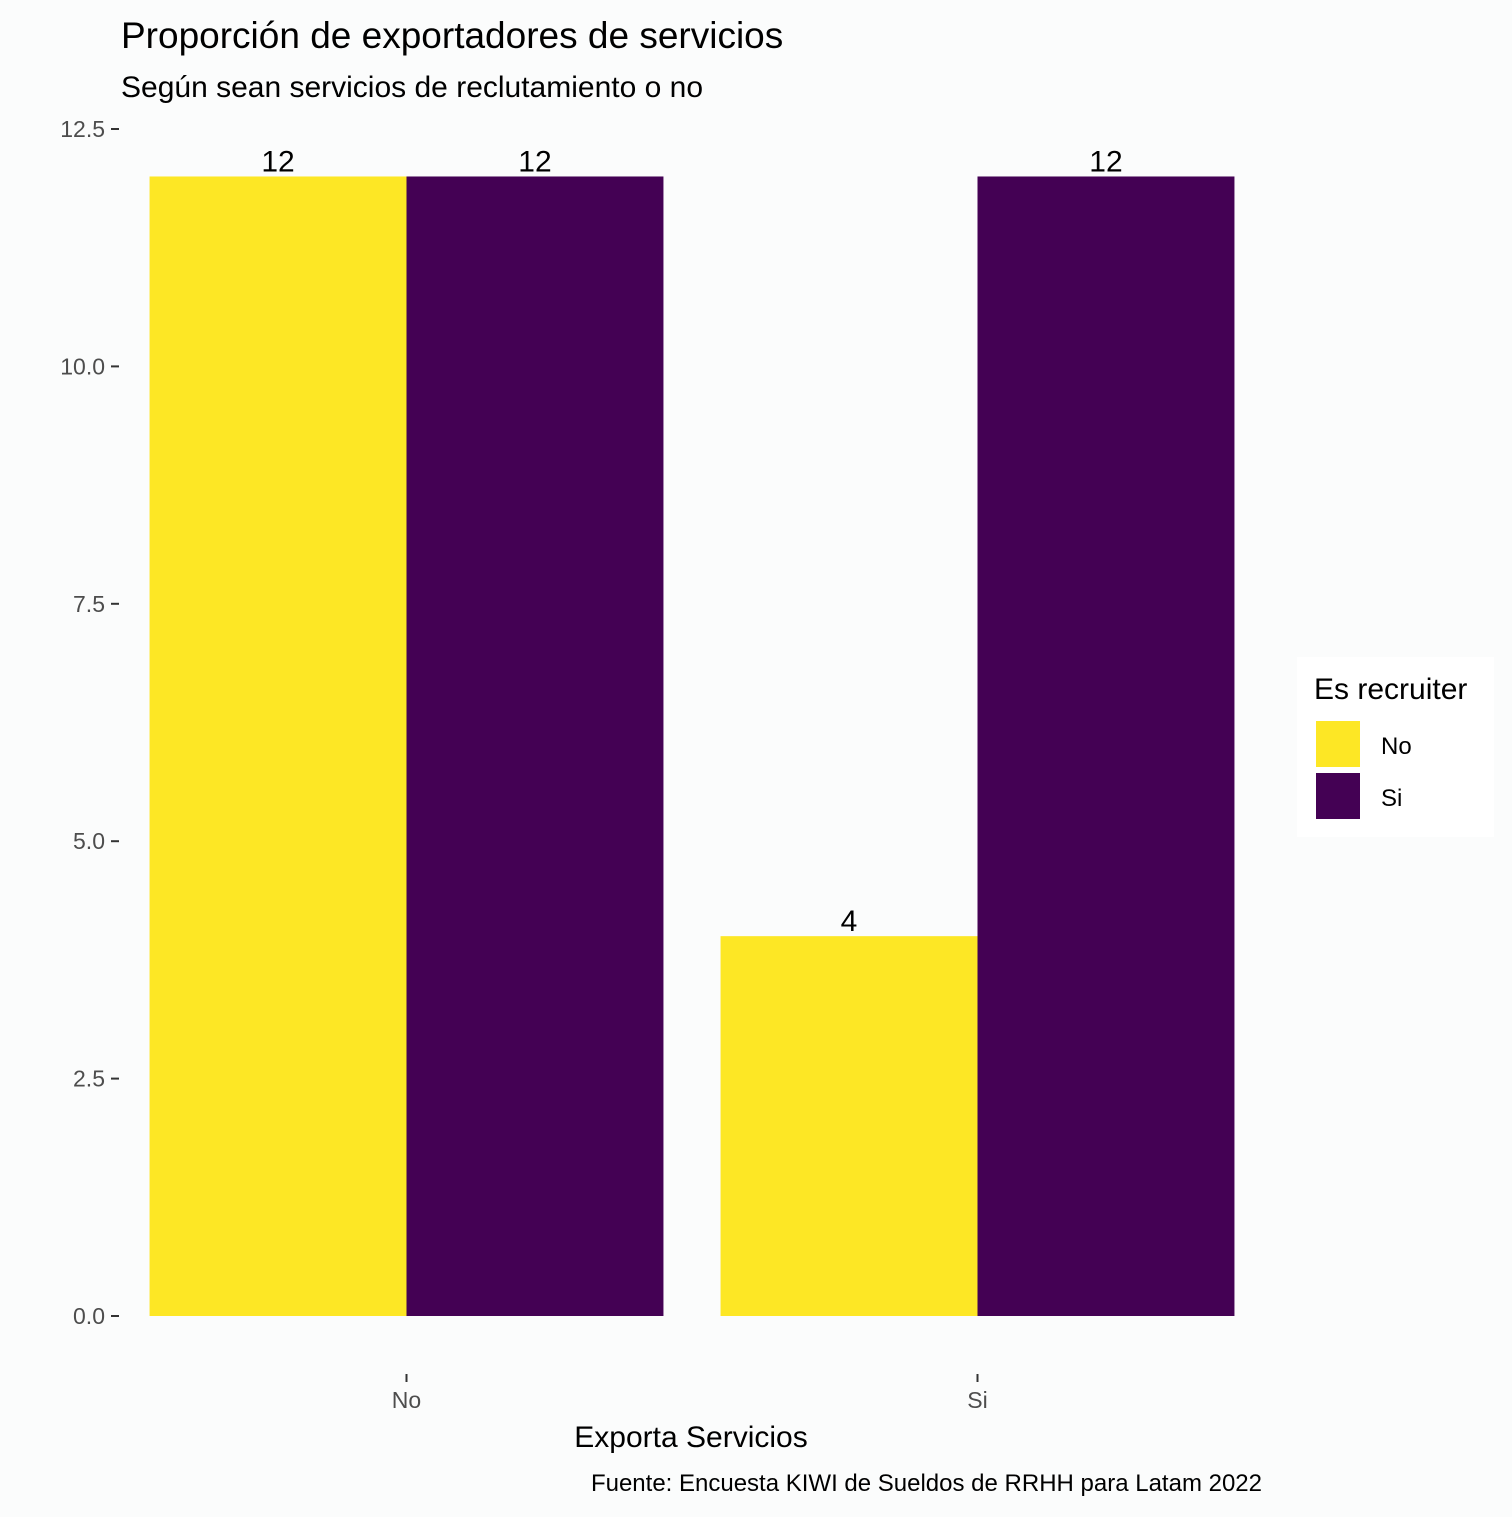 This screenshot has width=1512, height=1517. What do you see at coordinates (849, 921) in the screenshot?
I see `bar-value-label: 4` at bounding box center [849, 921].